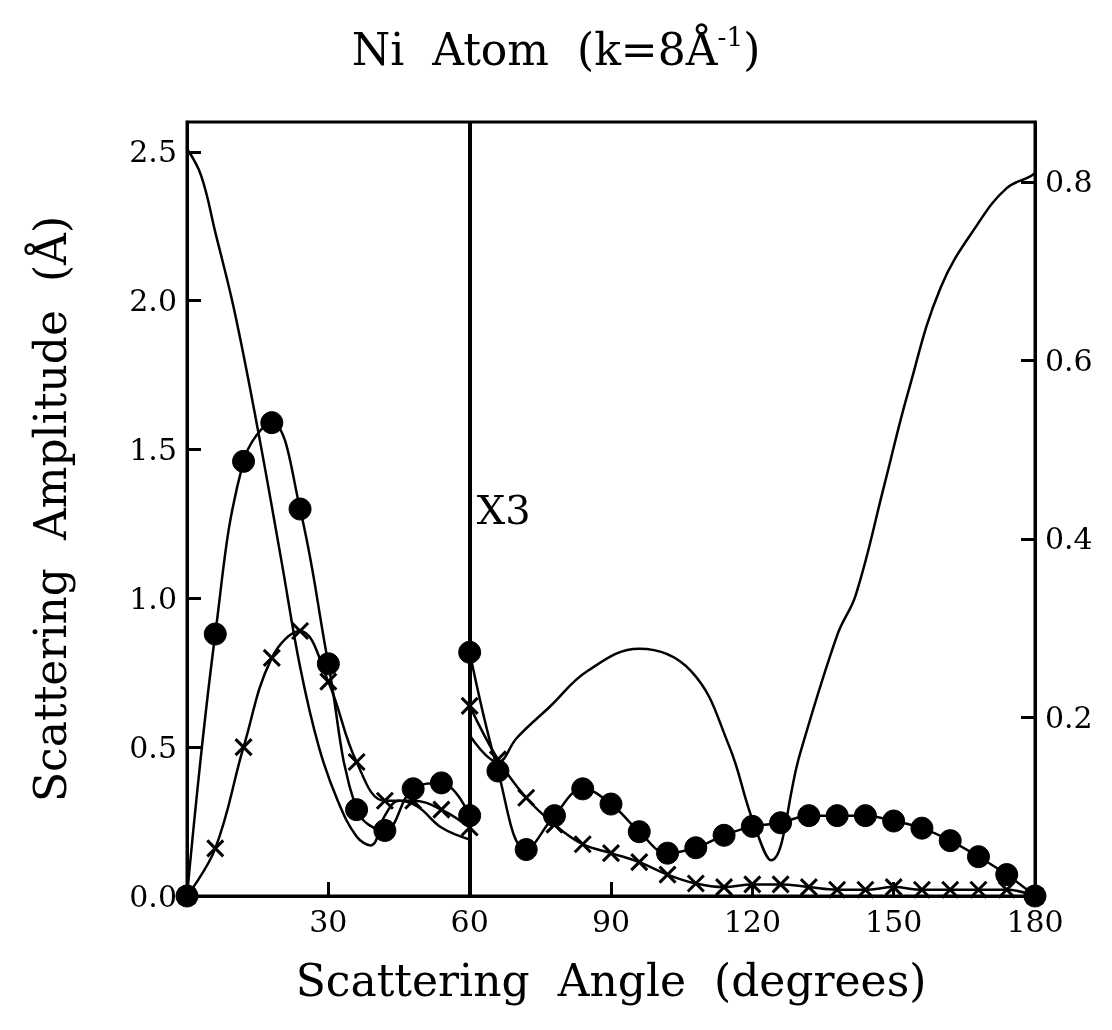 The width and height of the screenshot is (1112, 1030). What do you see at coordinates (1069, 360) in the screenshot?
I see `y2-tick-label: 0.6` at bounding box center [1069, 360].